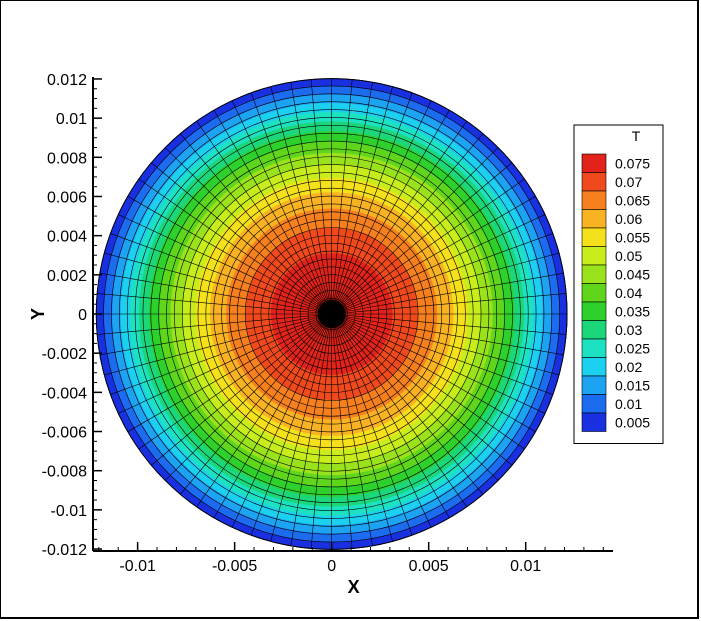  Describe the element at coordinates (632, 422) in the screenshot. I see `legend-label: 0.005` at that location.